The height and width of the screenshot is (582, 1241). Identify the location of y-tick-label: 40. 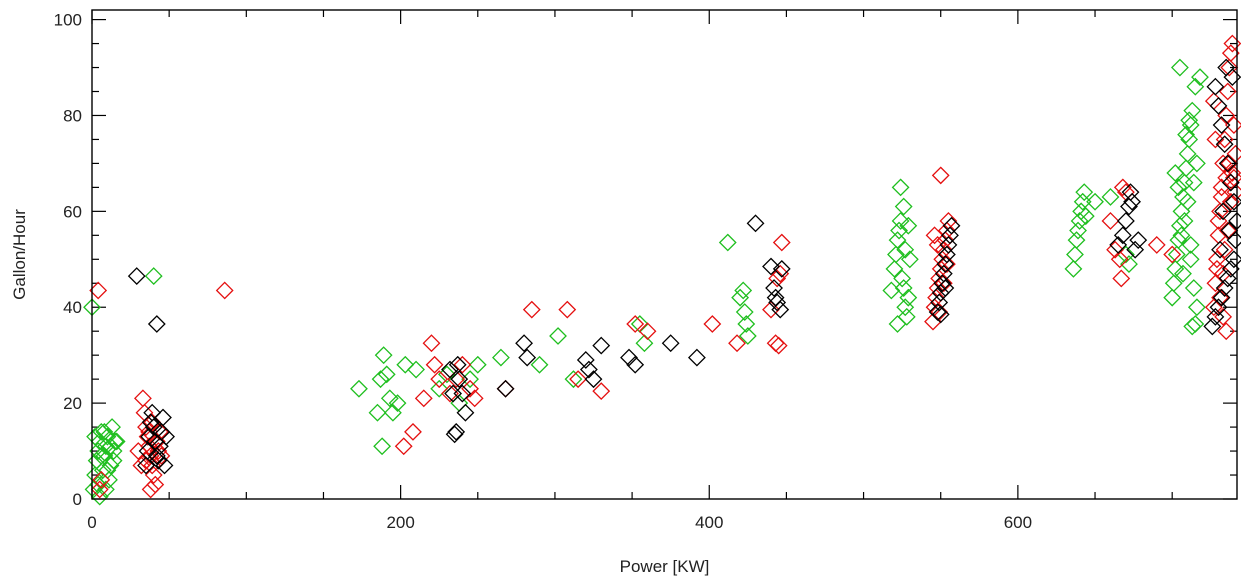
(72, 307).